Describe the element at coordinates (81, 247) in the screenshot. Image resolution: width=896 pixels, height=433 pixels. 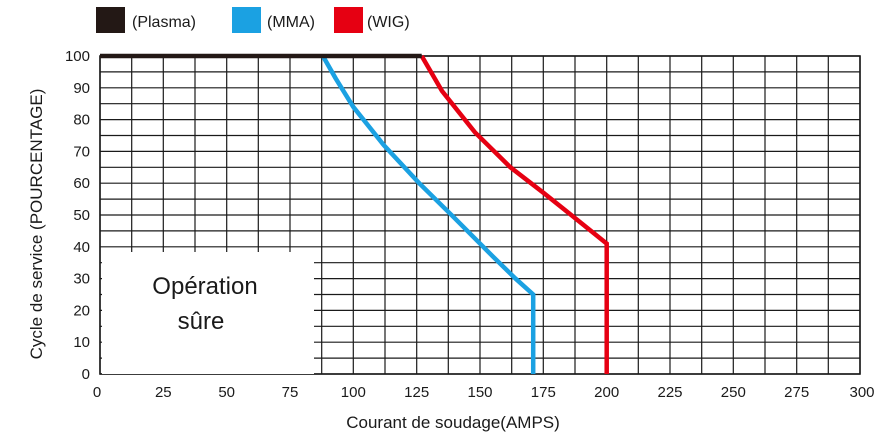
I see `y-tick-label: 40` at that location.